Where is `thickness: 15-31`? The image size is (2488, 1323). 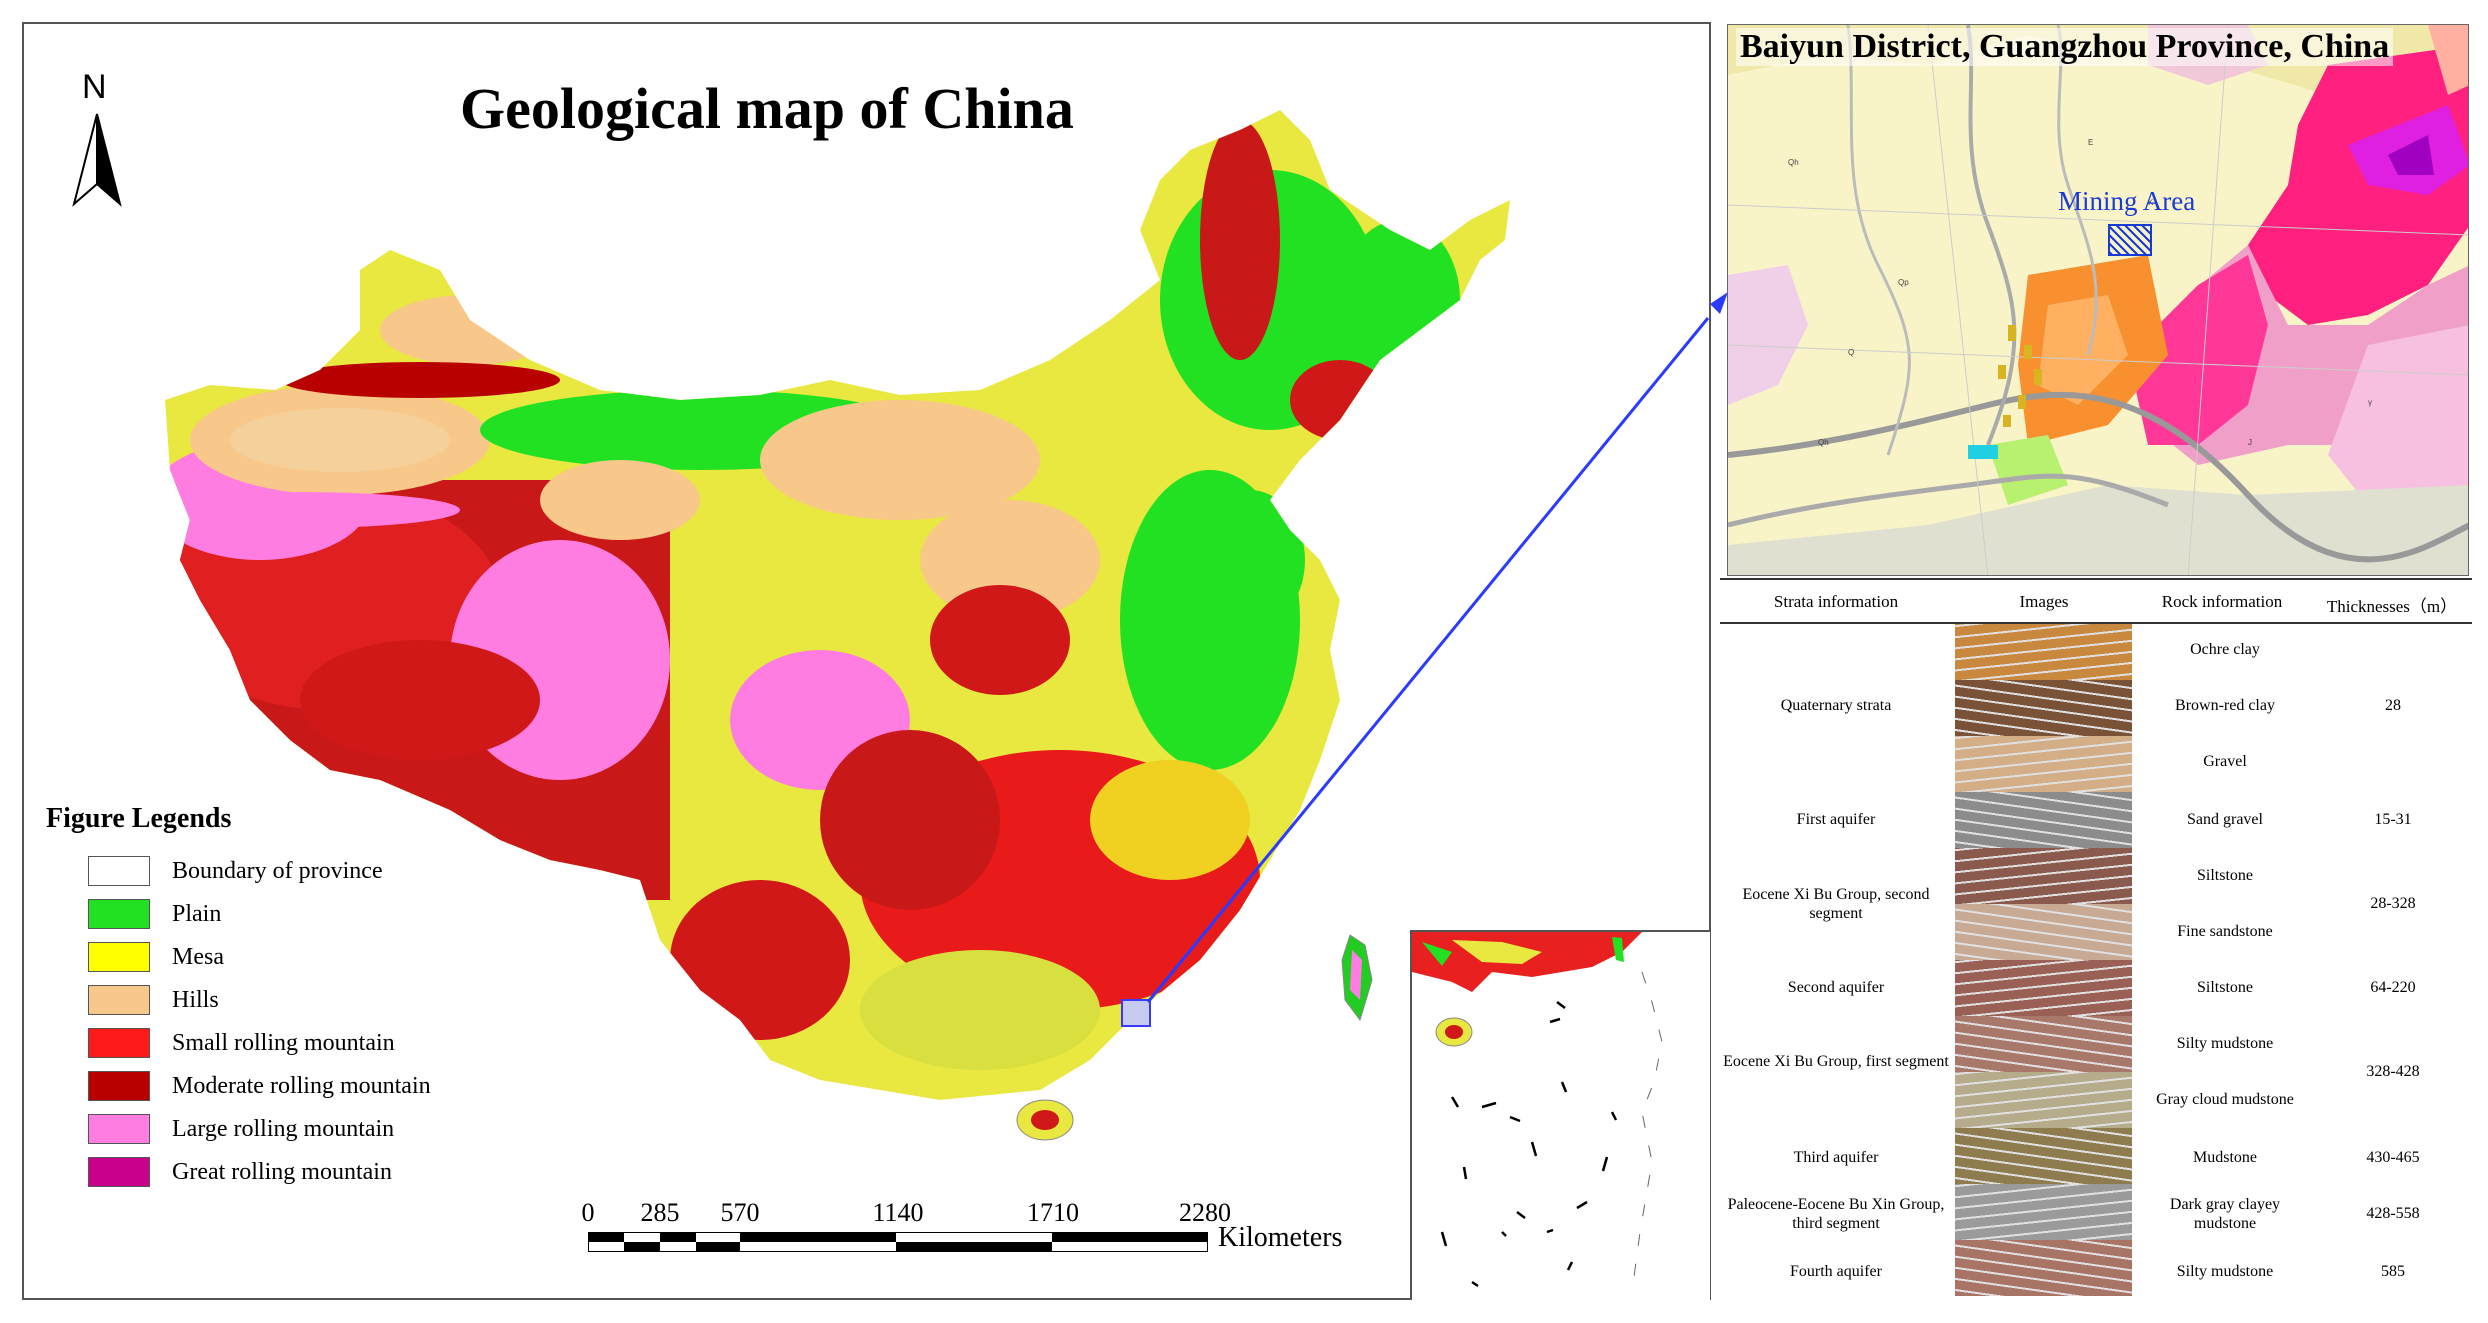
thickness: 15-31 is located at coordinates (2393, 819).